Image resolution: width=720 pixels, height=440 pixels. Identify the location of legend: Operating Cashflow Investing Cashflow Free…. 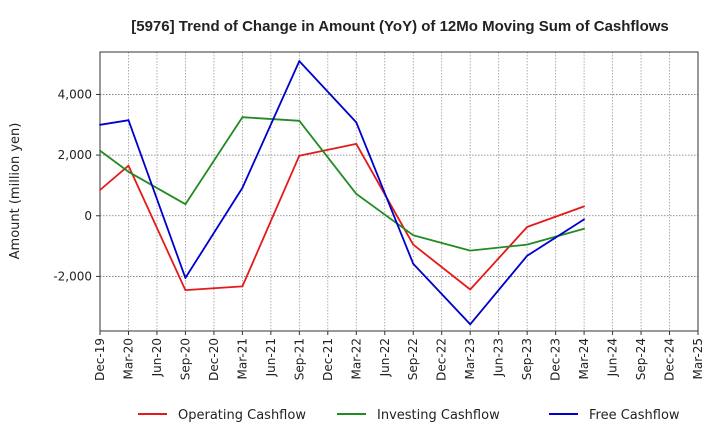
(409, 415).